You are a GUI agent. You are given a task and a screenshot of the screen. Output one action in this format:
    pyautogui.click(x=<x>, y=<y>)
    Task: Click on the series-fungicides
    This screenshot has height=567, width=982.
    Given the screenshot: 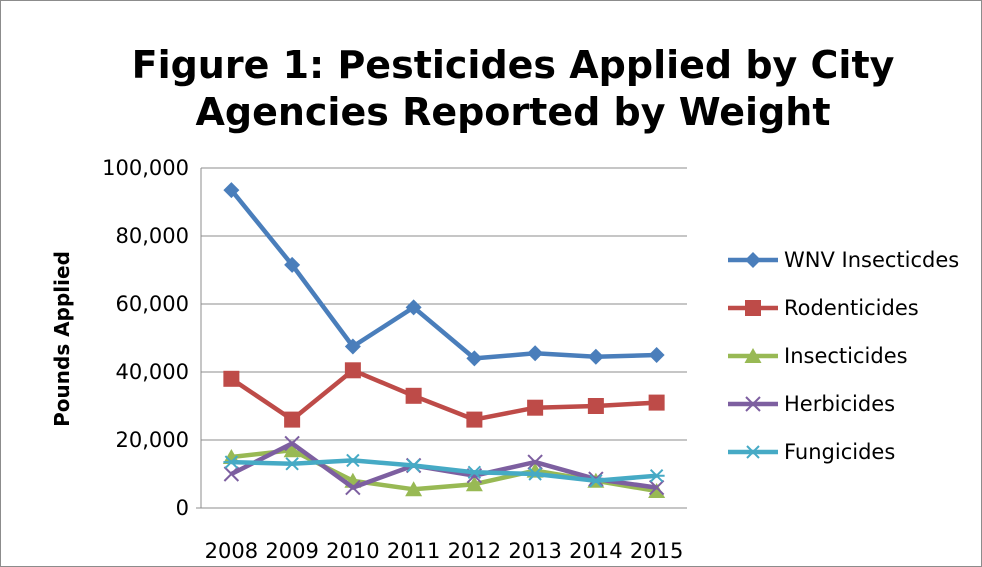 What is the action you would take?
    pyautogui.click(x=444, y=470)
    